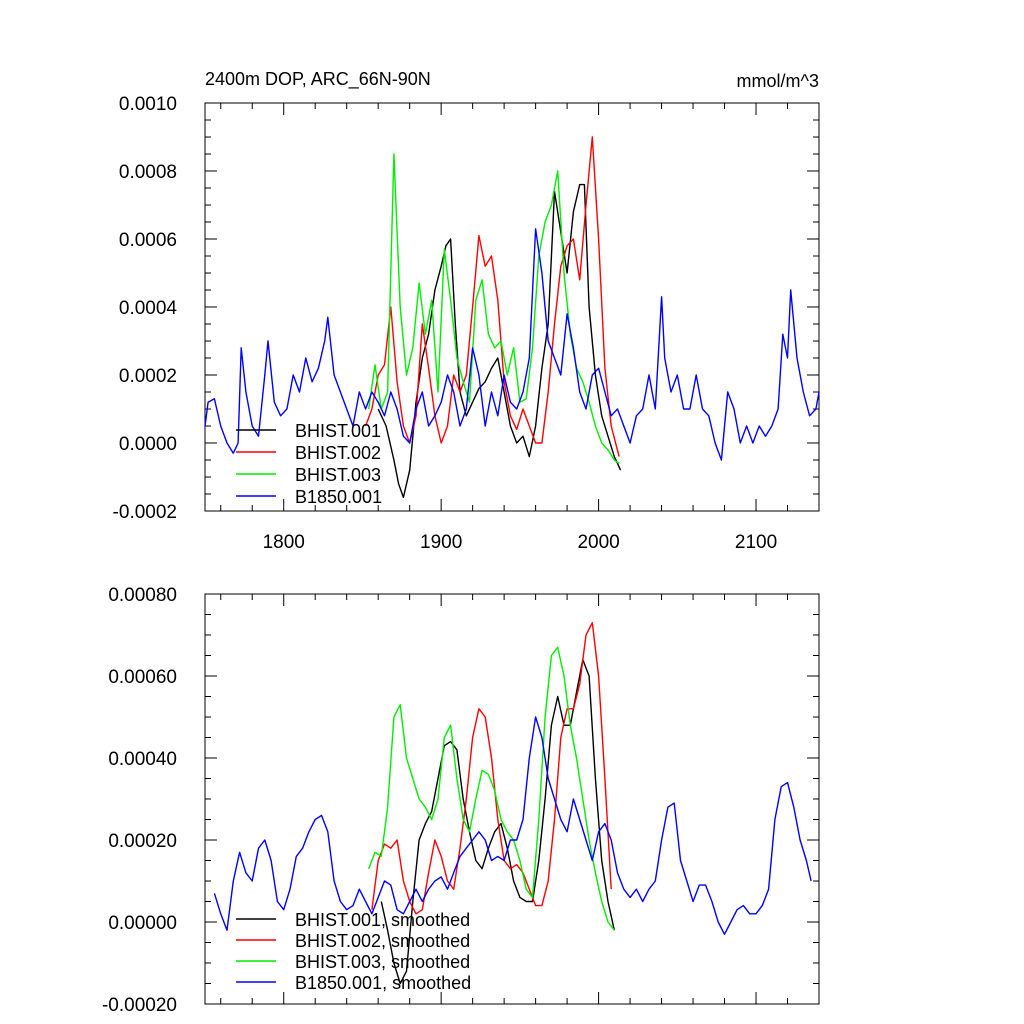 The image size is (1024, 1024). I want to click on legend-label: B1850.001, smoothed, so click(383, 983).